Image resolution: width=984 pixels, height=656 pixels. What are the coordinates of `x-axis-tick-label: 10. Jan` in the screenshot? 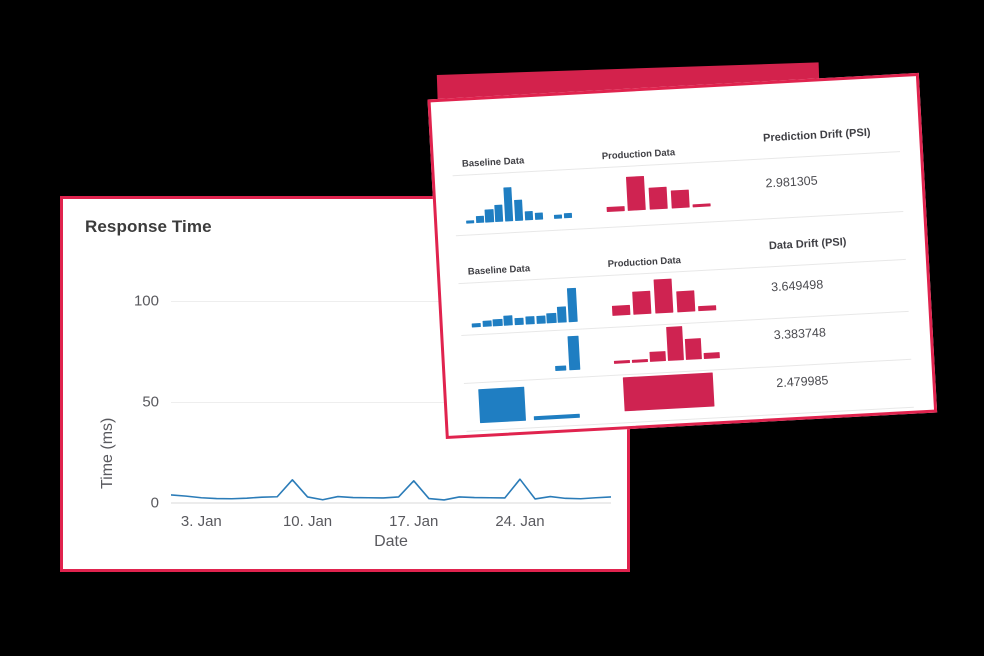 It's located at (307, 521).